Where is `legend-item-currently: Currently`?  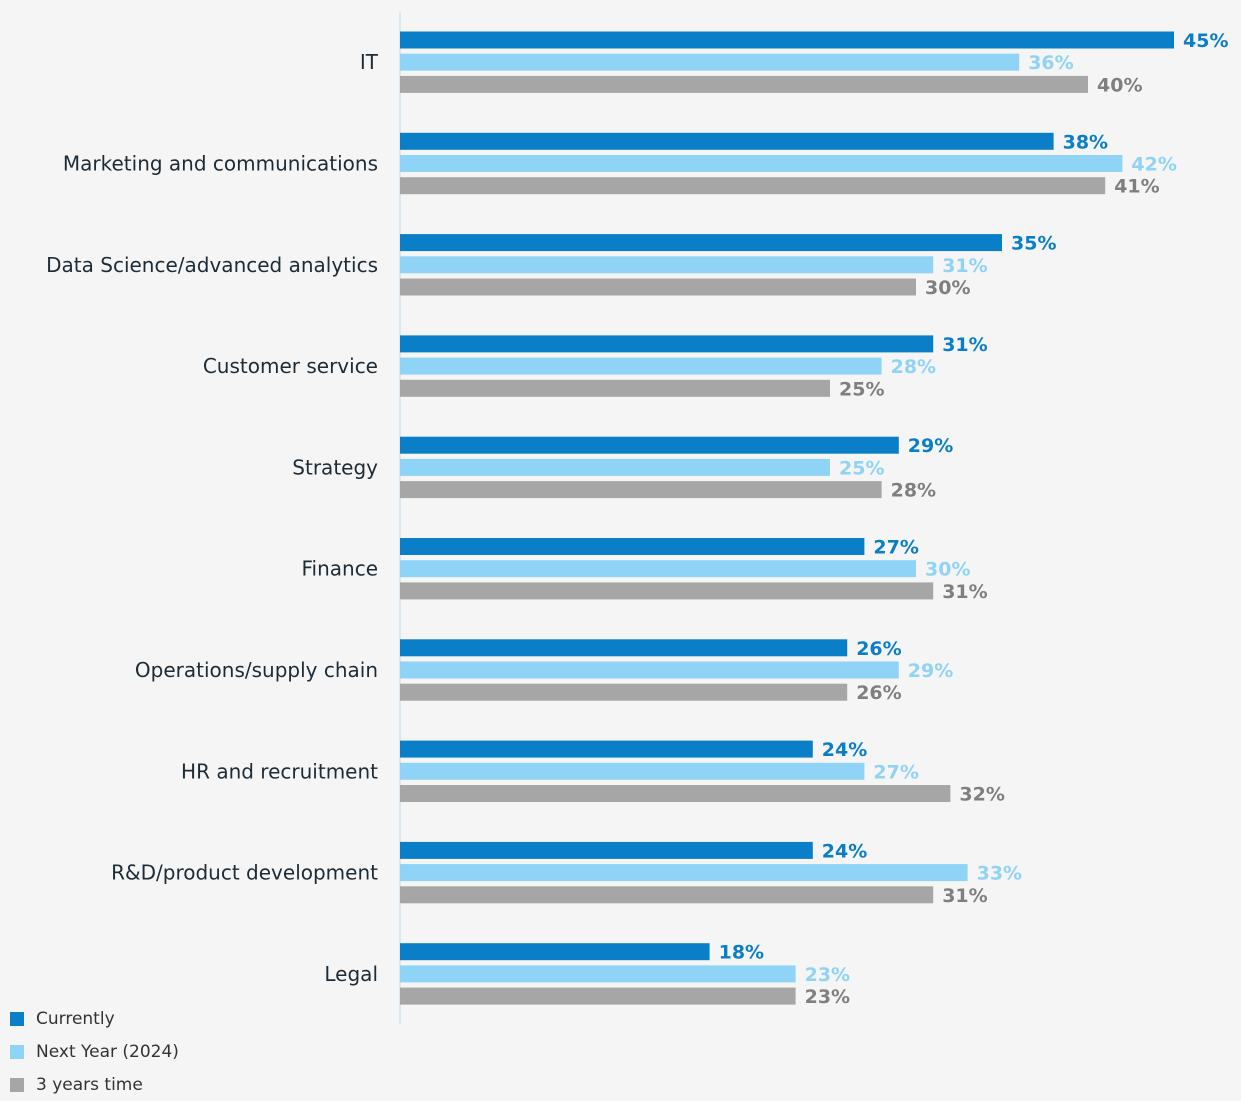
legend-item-currently: Currently is located at coordinates (94, 1018).